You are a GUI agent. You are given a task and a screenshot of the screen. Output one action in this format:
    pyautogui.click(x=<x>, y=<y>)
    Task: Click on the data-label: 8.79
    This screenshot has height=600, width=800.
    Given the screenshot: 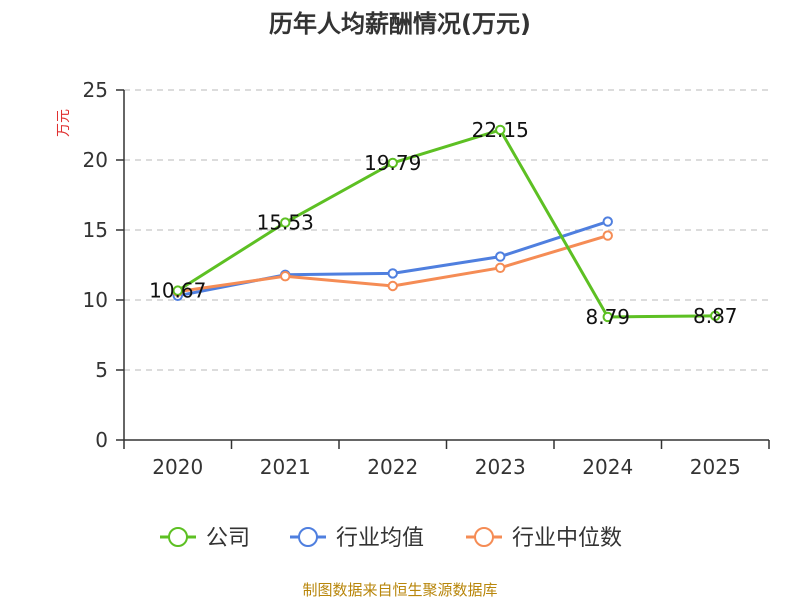 What is the action you would take?
    pyautogui.click(x=607, y=317)
    